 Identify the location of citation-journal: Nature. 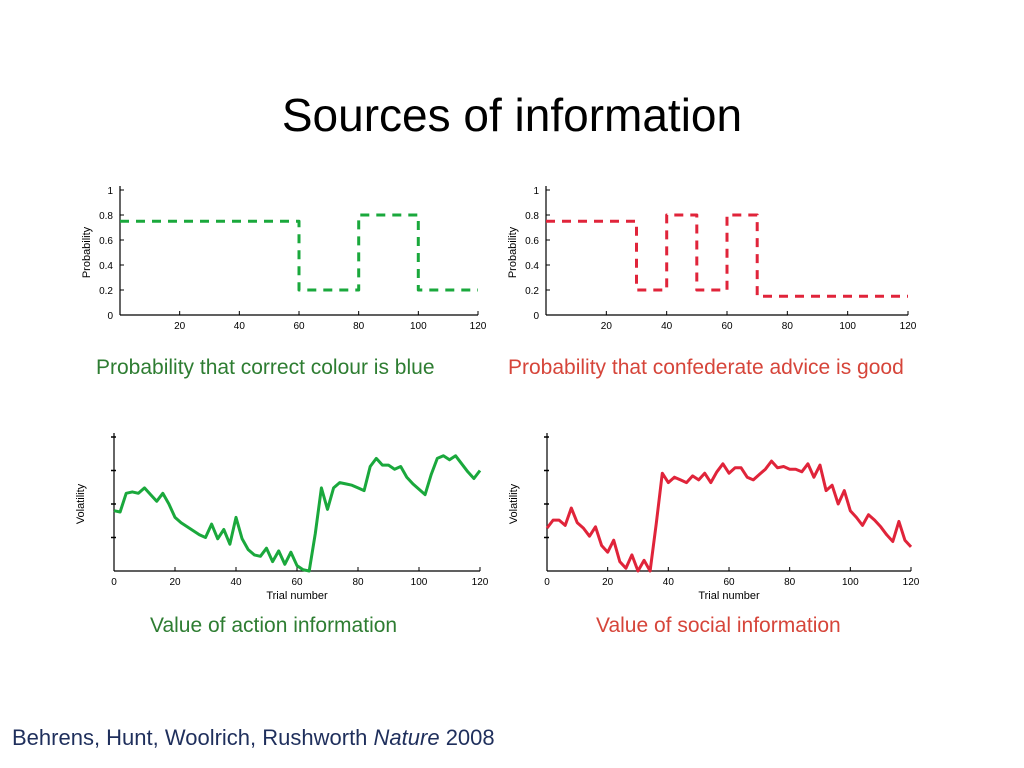
(406, 737).